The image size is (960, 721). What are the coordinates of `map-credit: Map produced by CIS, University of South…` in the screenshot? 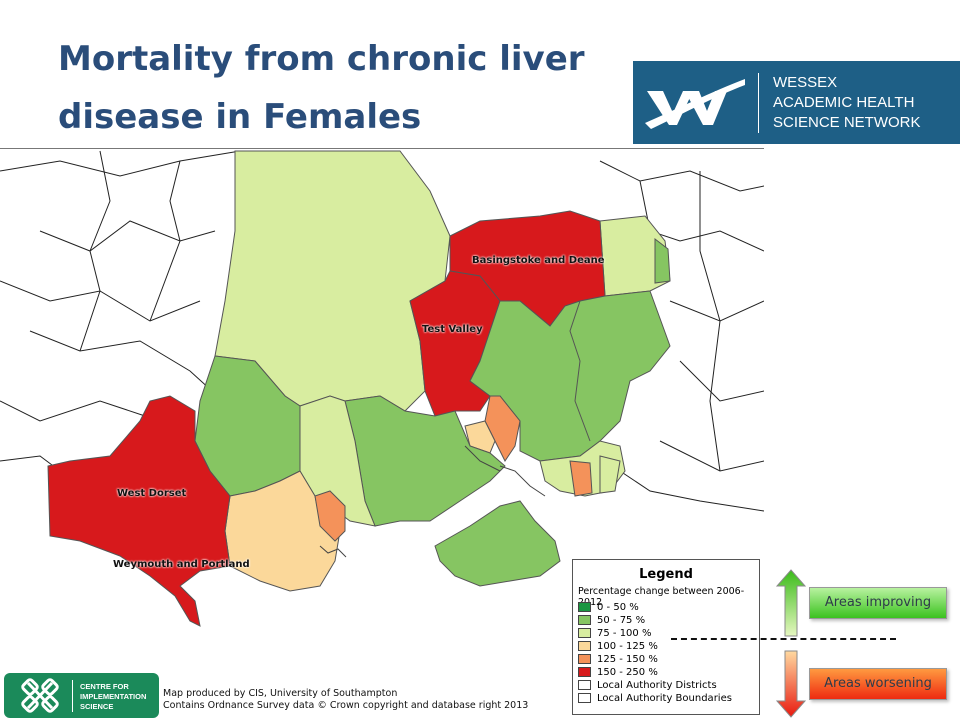 It's located at (345, 700).